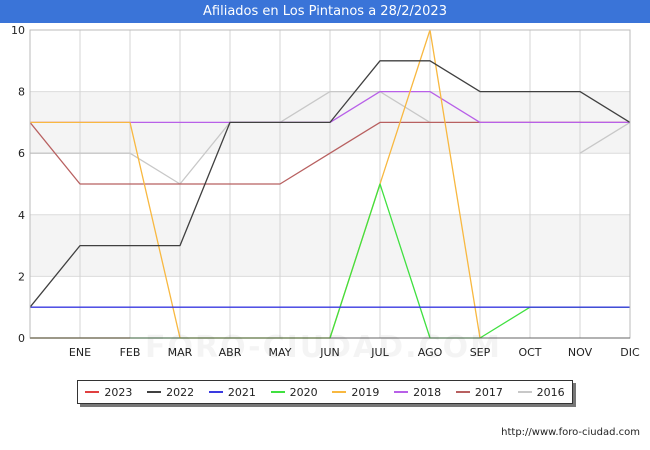 The height and width of the screenshot is (450, 650). I want to click on legend-item-2018: 2018, so click(417, 392).